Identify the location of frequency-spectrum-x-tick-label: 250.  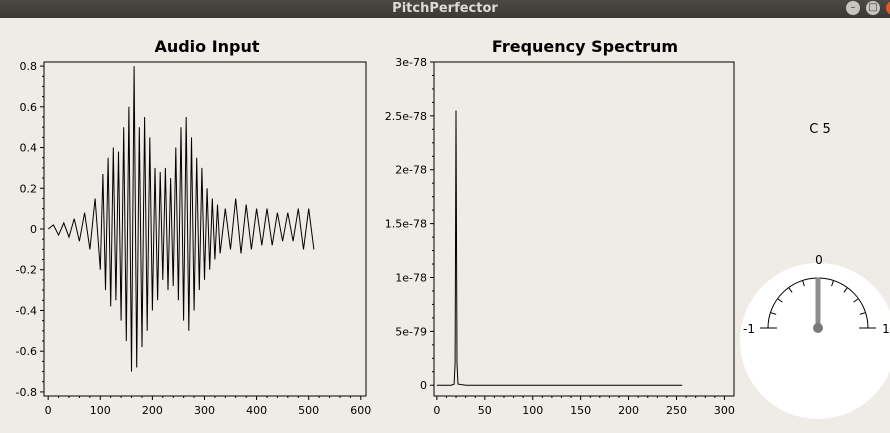
(676, 410).